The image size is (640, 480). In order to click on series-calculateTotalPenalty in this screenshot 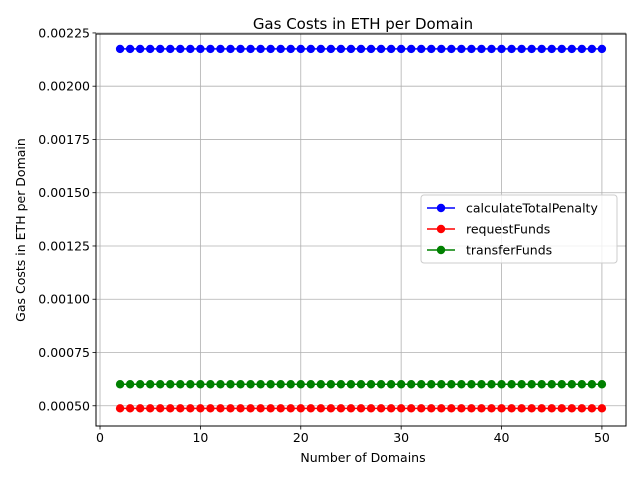, I will do `click(361, 49)`.